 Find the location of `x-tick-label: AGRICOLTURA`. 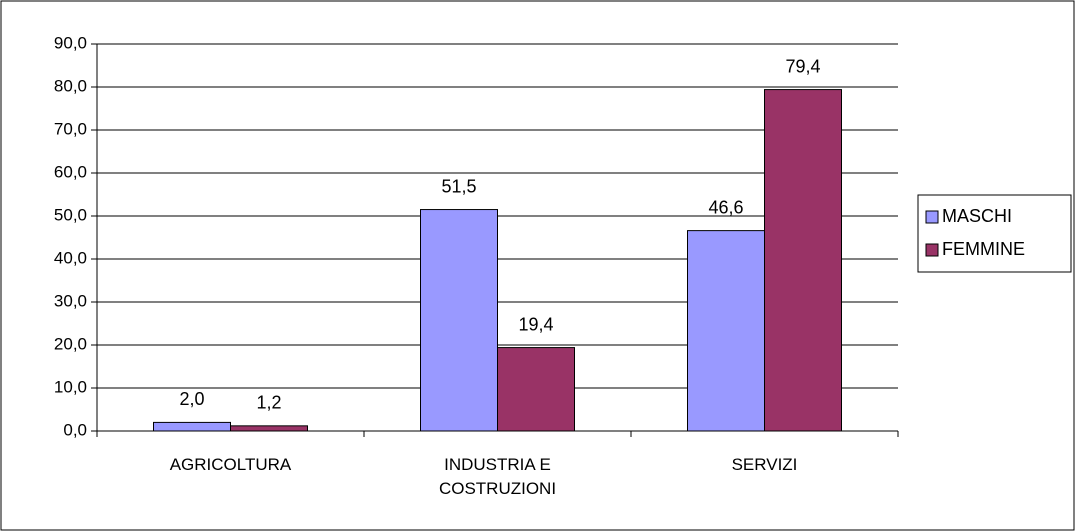

x-tick-label: AGRICOLTURA is located at coordinates (230, 464).